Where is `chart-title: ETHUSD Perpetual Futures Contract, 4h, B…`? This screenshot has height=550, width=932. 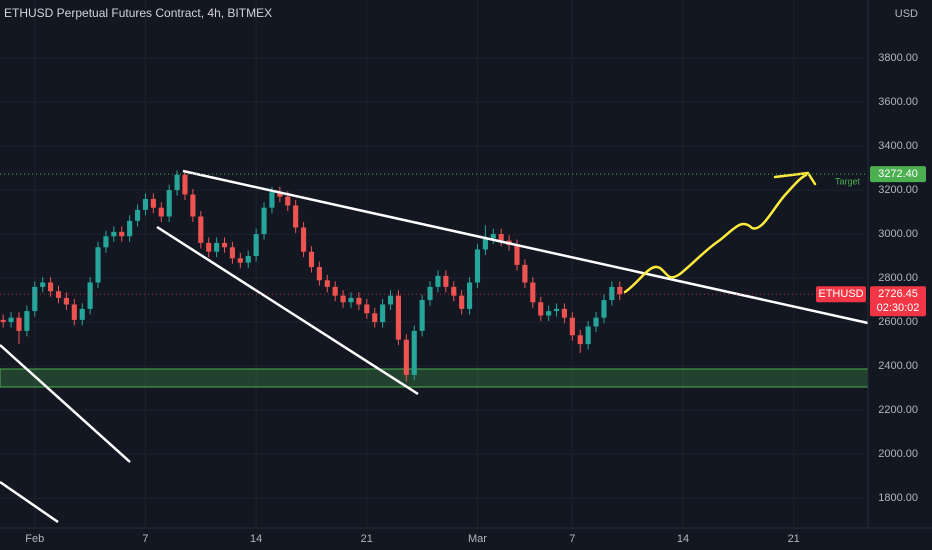 chart-title: ETHUSD Perpetual Futures Contract, 4h, B… is located at coordinates (138, 13).